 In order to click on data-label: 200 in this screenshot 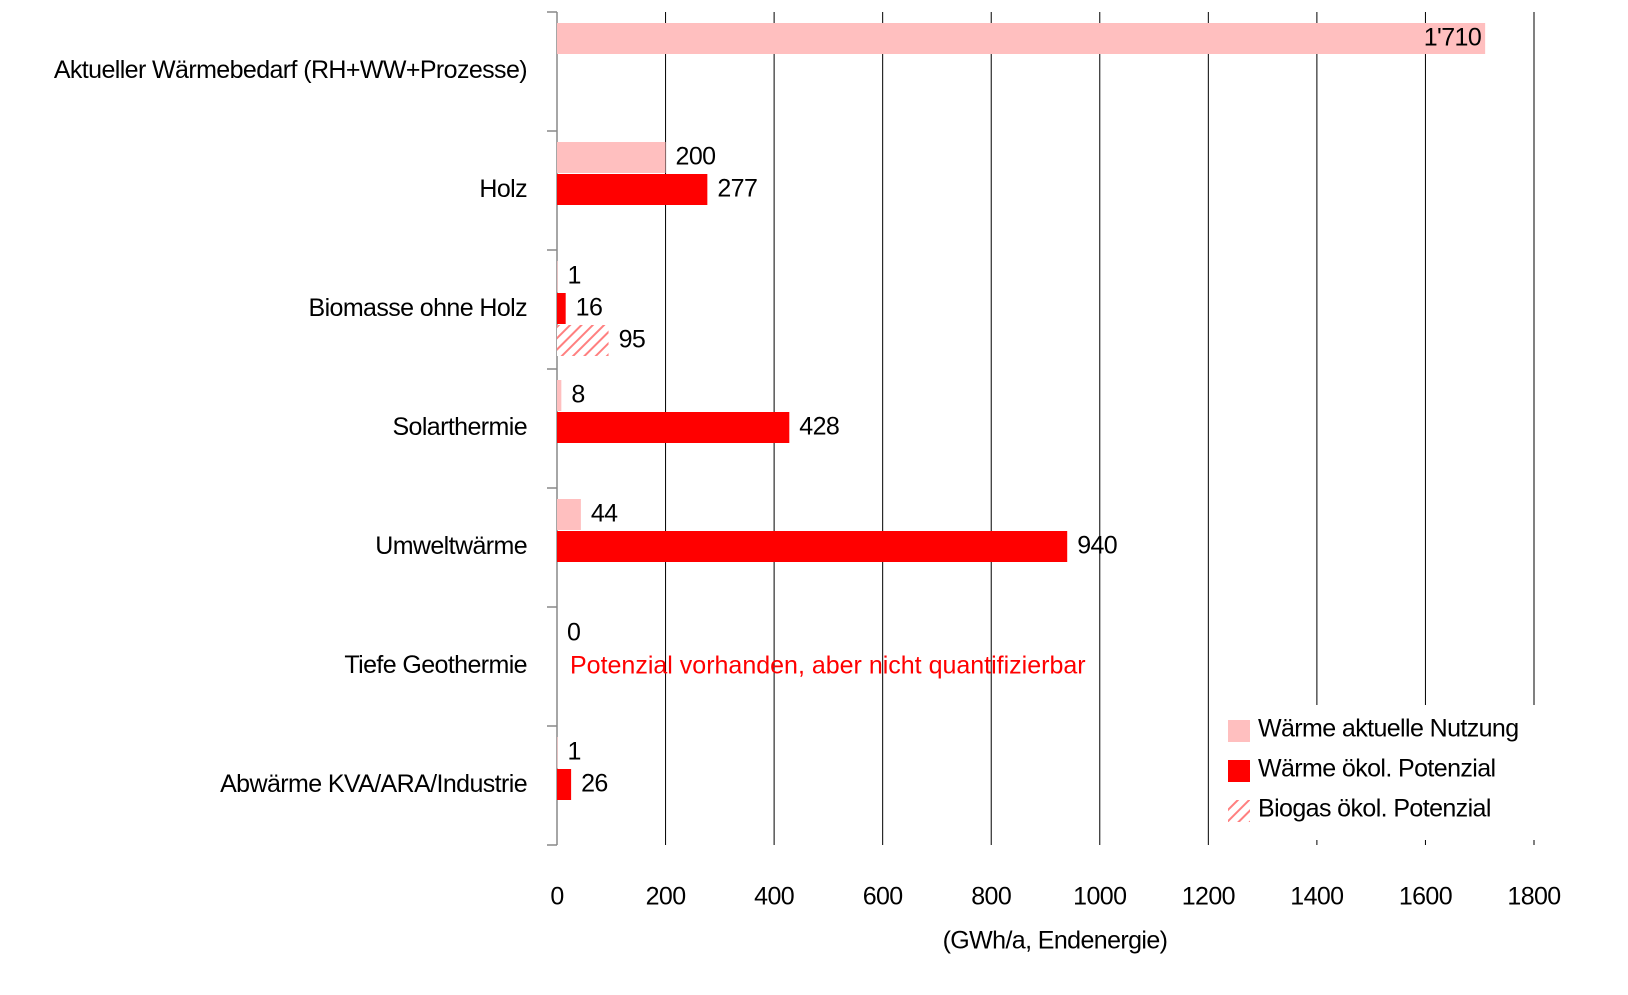, I will do `click(696, 157)`.